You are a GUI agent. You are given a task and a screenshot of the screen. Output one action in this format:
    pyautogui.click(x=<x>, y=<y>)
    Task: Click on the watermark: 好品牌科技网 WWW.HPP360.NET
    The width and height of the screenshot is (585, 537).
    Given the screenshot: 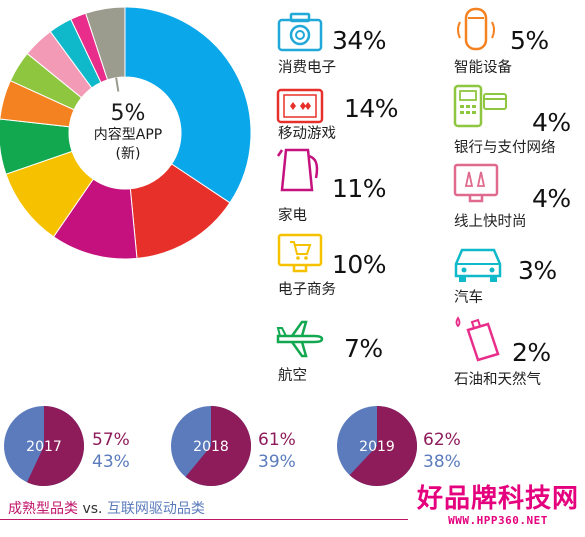 What is the action you would take?
    pyautogui.click(x=498, y=505)
    